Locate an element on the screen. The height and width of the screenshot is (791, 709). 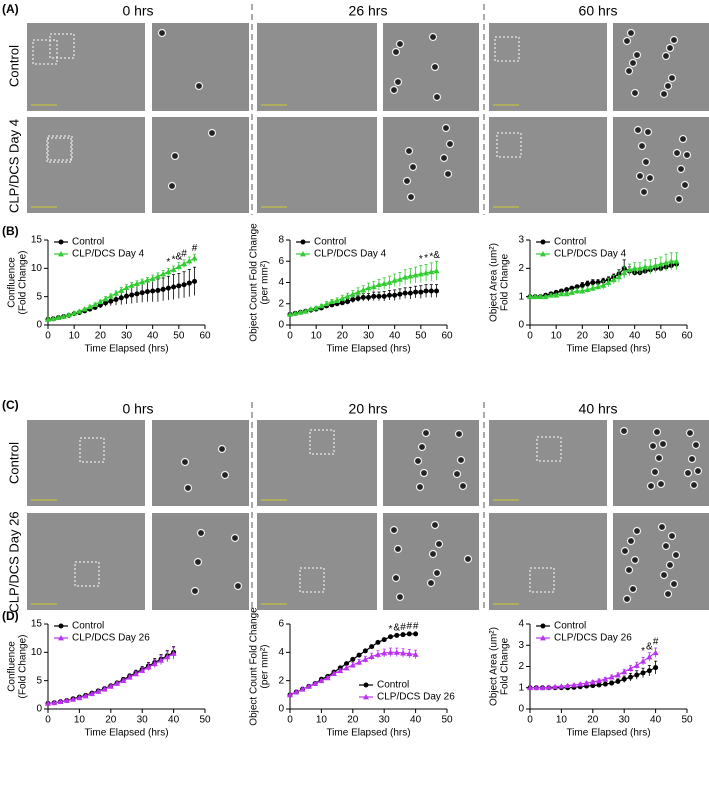
y-tick-label: 8 is located at coordinates (281, 240).